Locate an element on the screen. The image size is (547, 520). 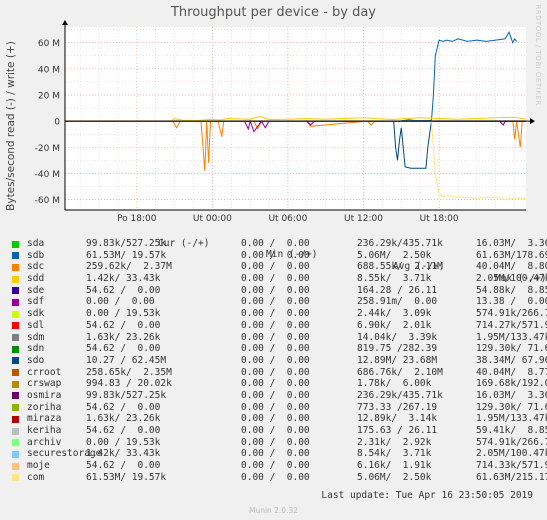
y-tick-label: 20 M is located at coordinates (49, 96).